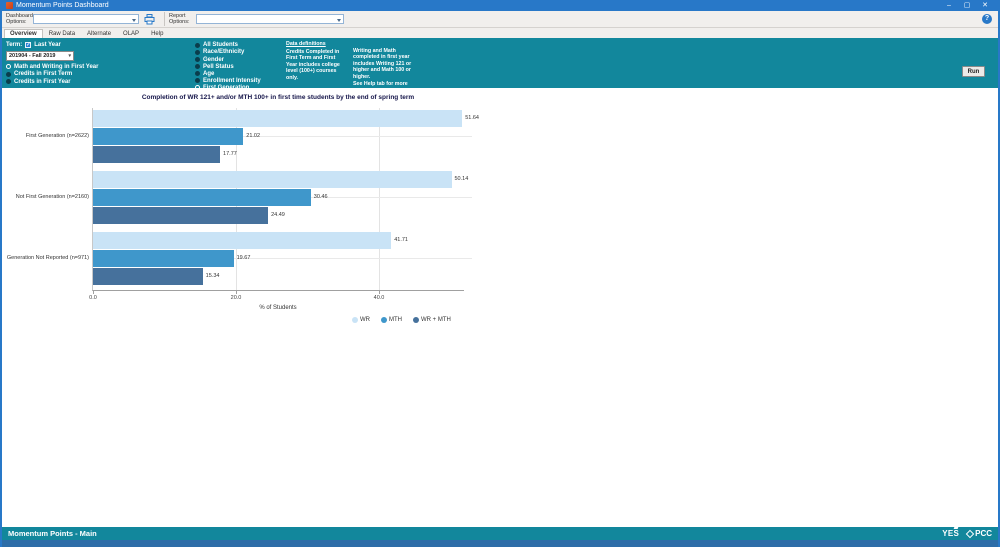 This screenshot has width=1000, height=547. I want to click on breakdown-option-pell-status: Pell Status, so click(228, 67).